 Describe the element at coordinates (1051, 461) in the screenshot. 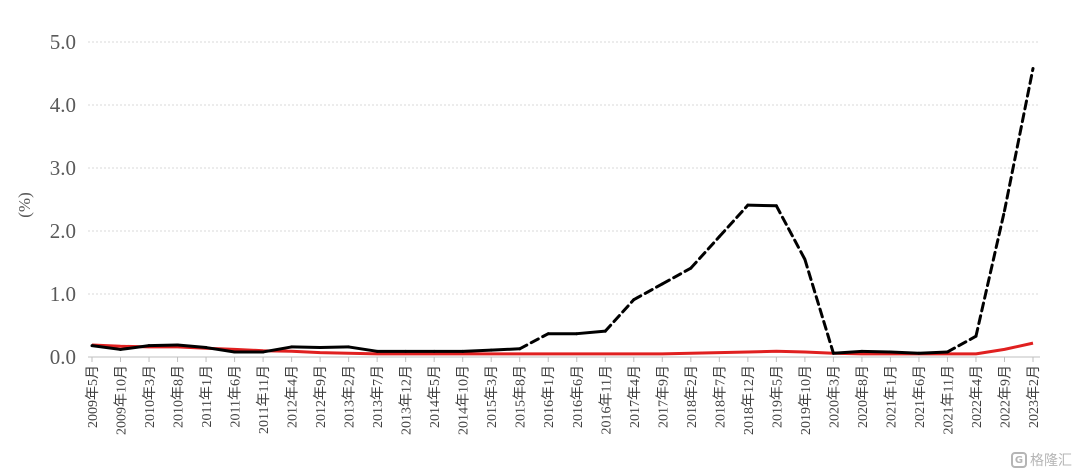

I see `watermark-text: 格隆汇` at that location.